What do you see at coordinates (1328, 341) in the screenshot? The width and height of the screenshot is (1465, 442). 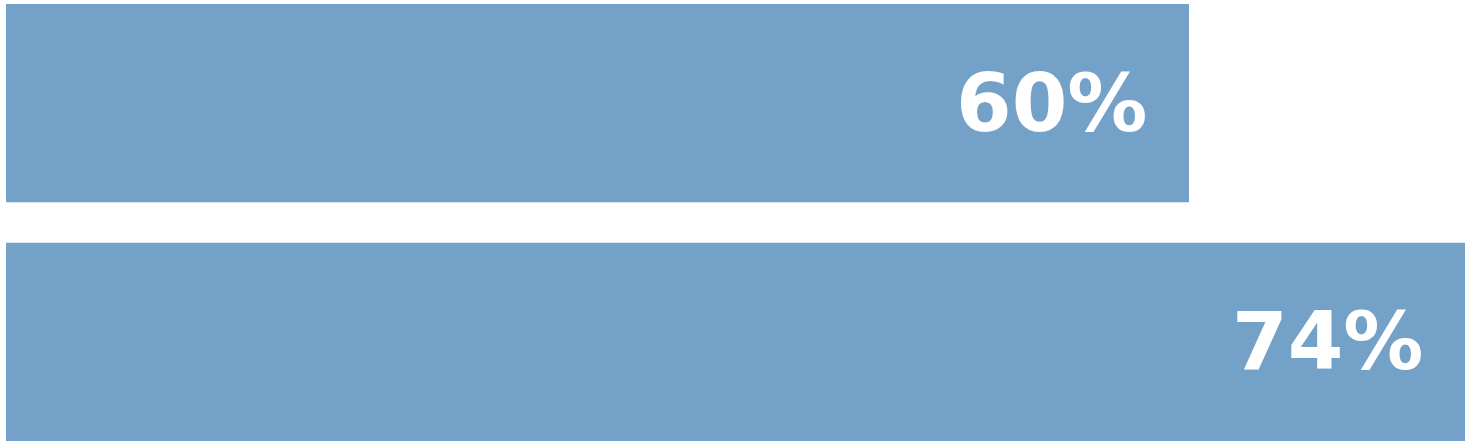 I see `data-label: 74%` at bounding box center [1328, 341].